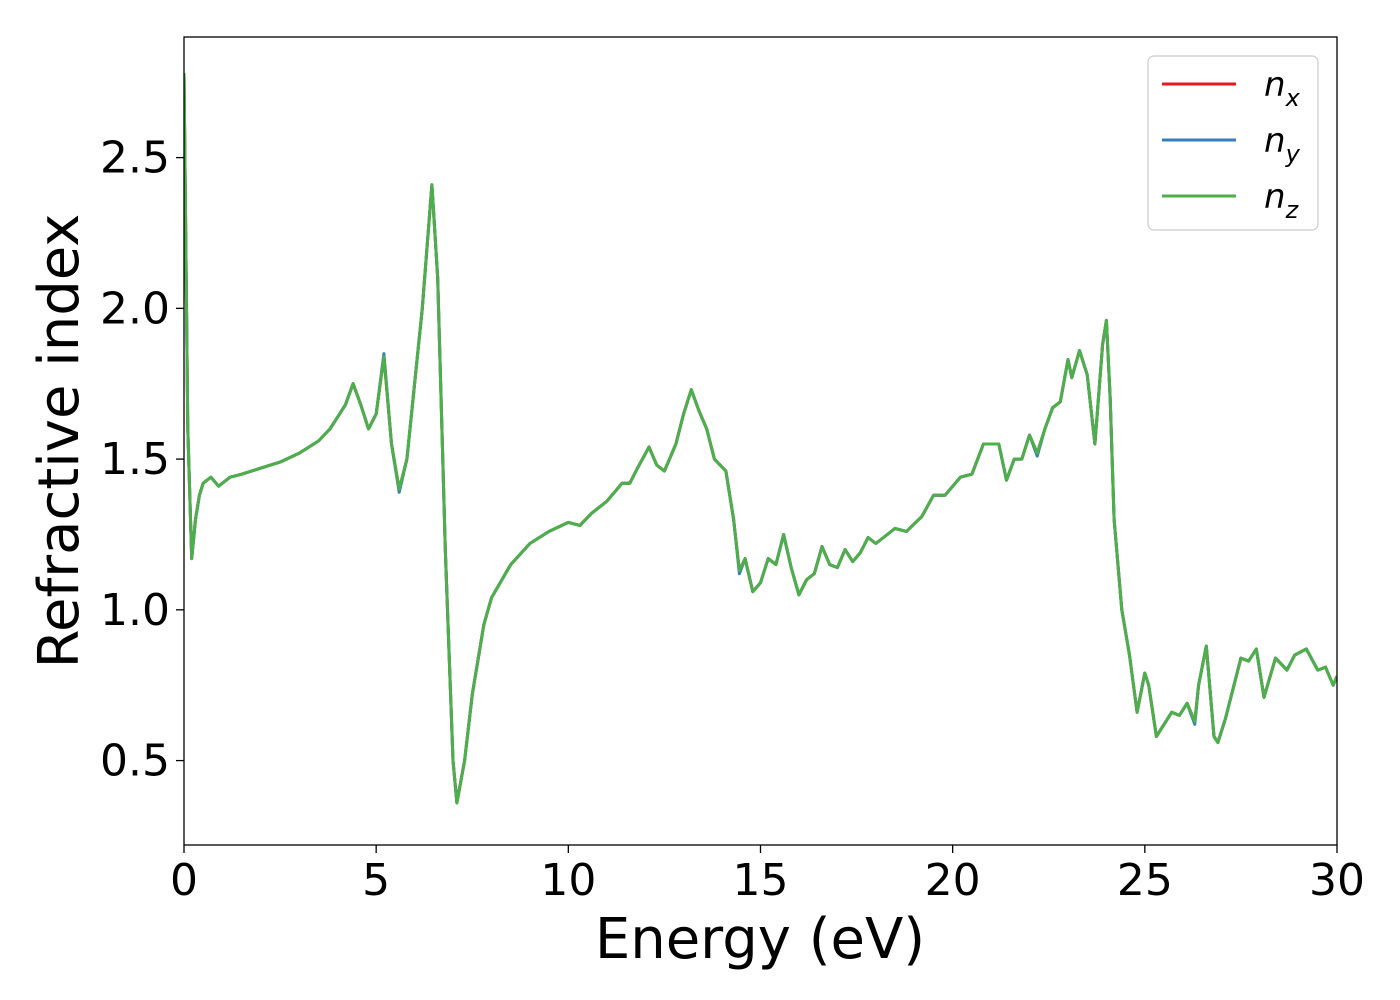 The height and width of the screenshot is (1000, 1400). I want to click on x-axis-title: Energy (eV), so click(760, 939).